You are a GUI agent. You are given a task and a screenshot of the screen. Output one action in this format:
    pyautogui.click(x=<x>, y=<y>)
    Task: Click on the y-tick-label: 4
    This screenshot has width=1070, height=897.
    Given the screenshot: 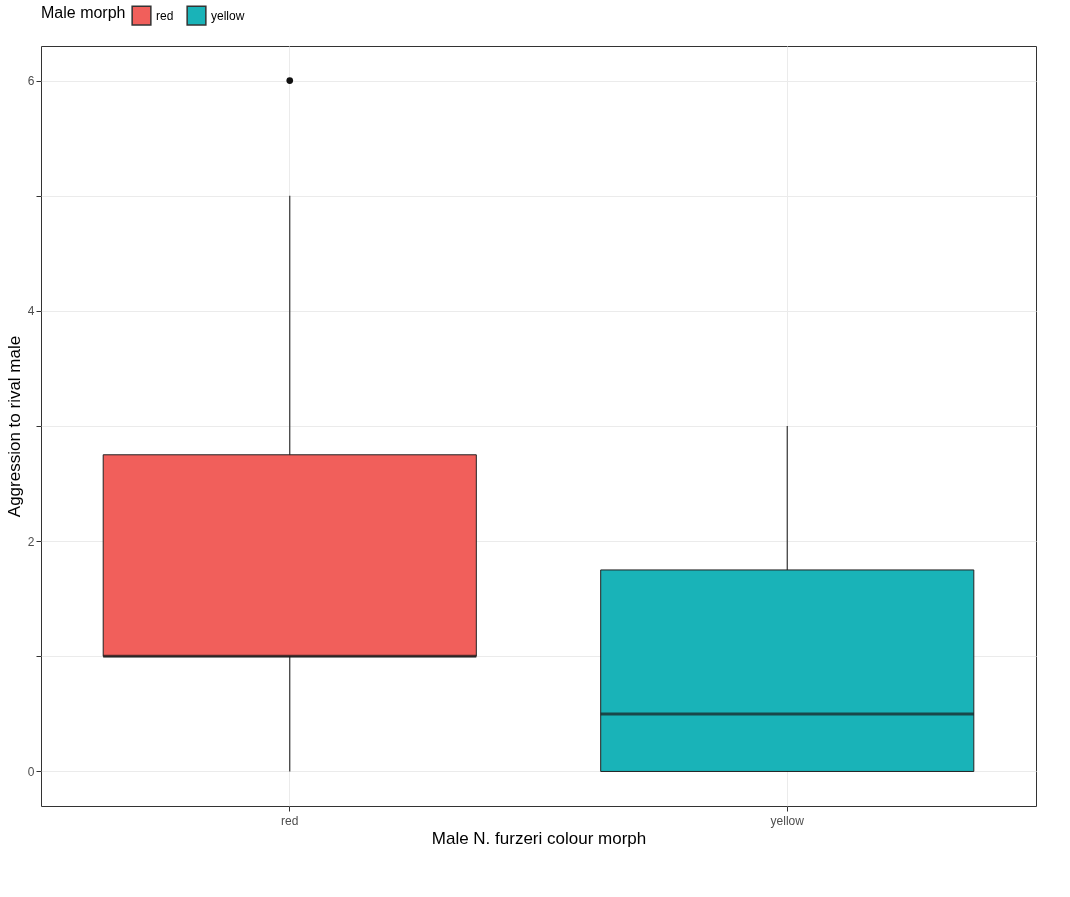 What is the action you would take?
    pyautogui.click(x=31, y=311)
    